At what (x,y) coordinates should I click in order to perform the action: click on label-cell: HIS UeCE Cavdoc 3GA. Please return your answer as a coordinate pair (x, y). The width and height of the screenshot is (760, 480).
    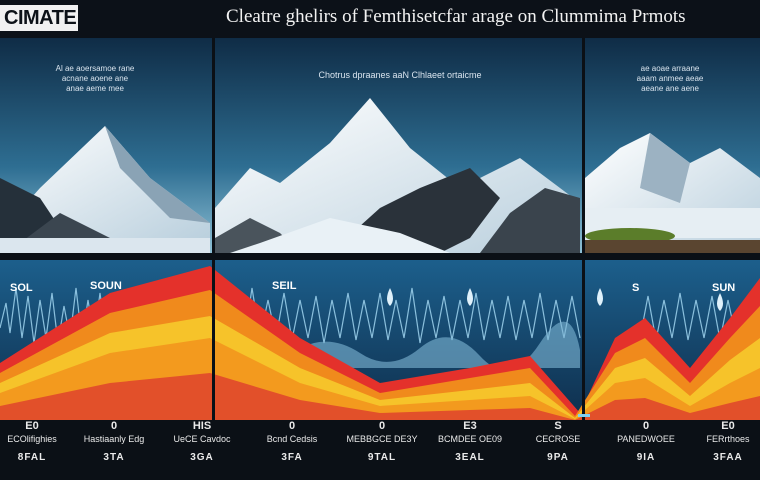
    Looking at the image, I should click on (202, 441).